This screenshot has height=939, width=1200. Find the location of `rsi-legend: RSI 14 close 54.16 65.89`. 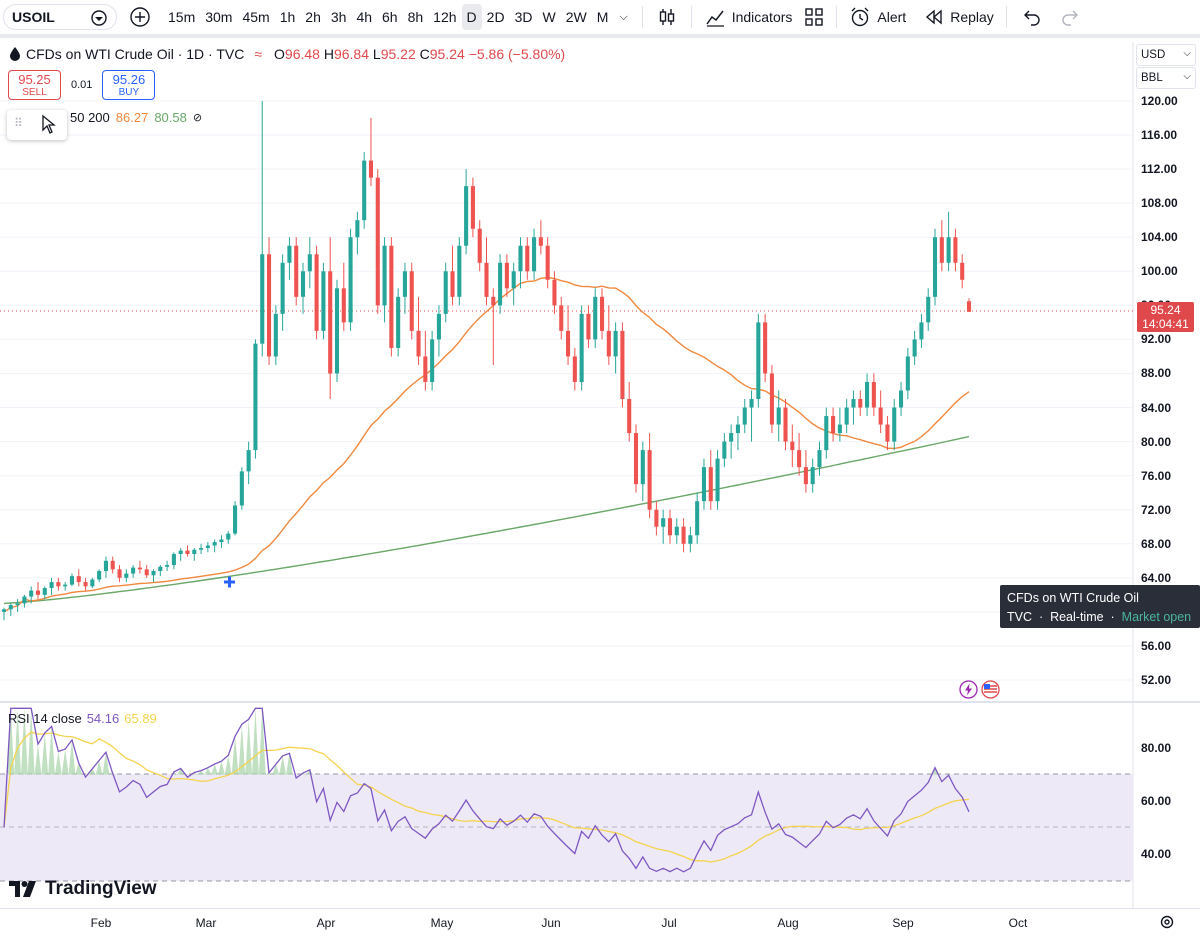

rsi-legend: RSI 14 close 54.16 65.89 is located at coordinates (82, 718).